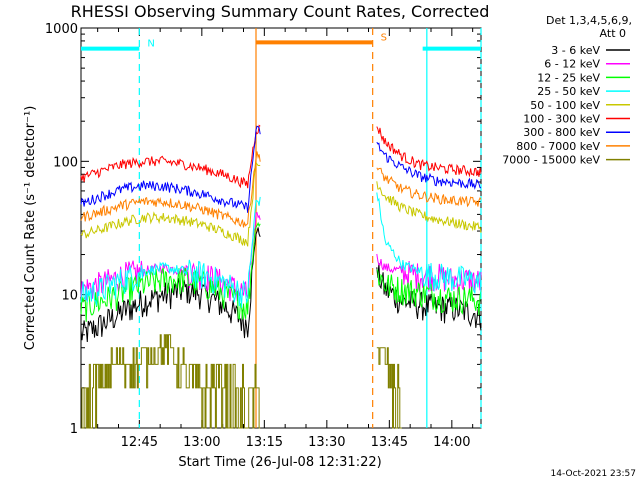  Describe the element at coordinates (61, 29) in the screenshot. I see `y-tick-label: 1000` at that location.